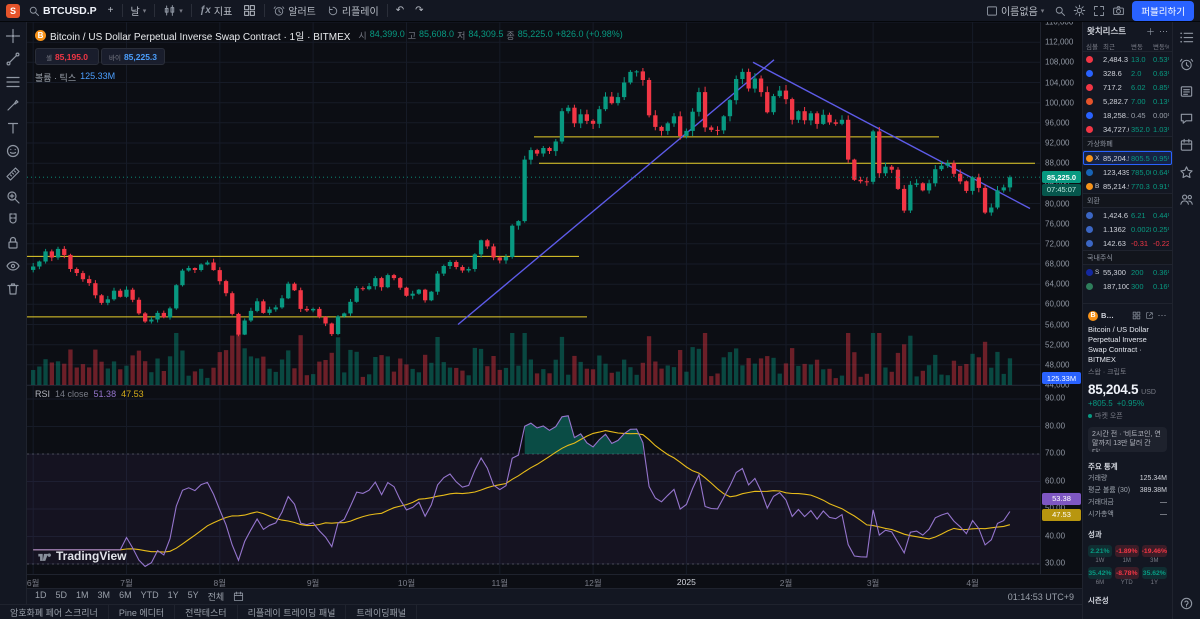 The width and height of the screenshot is (1200, 619). What do you see at coordinates (382, 612) in the screenshot?
I see `panel-tab: 트레이딩패널` at bounding box center [382, 612].